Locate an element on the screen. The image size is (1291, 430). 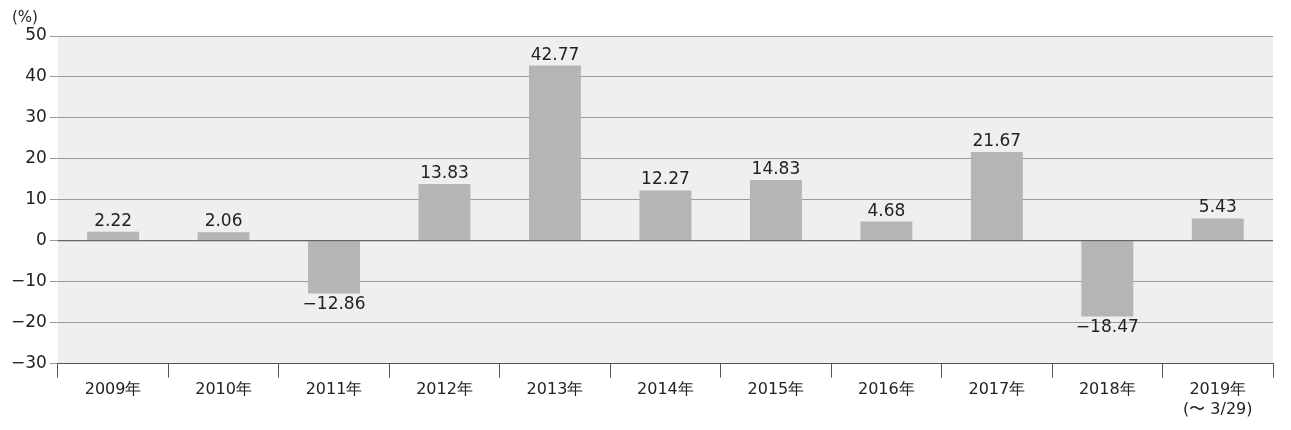
data-label: −12.86 is located at coordinates (334, 303).